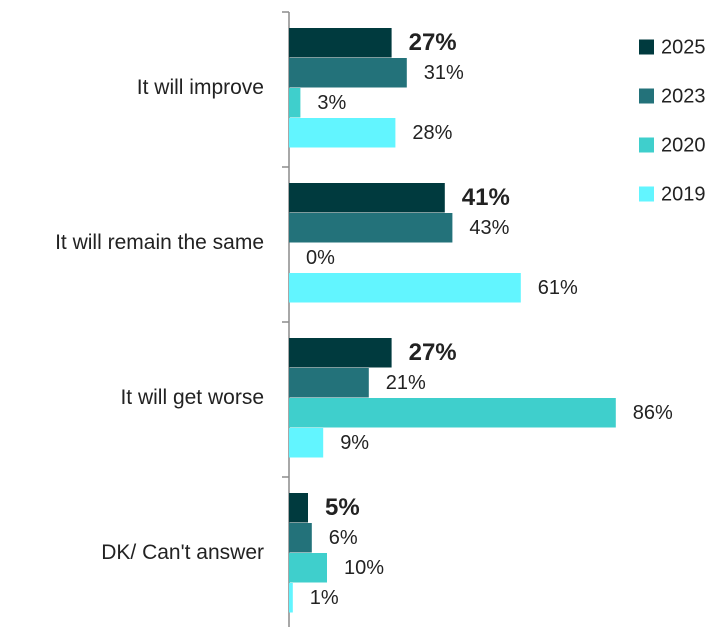 The height and width of the screenshot is (627, 719). I want to click on category-label: It will get worse, so click(192, 397).